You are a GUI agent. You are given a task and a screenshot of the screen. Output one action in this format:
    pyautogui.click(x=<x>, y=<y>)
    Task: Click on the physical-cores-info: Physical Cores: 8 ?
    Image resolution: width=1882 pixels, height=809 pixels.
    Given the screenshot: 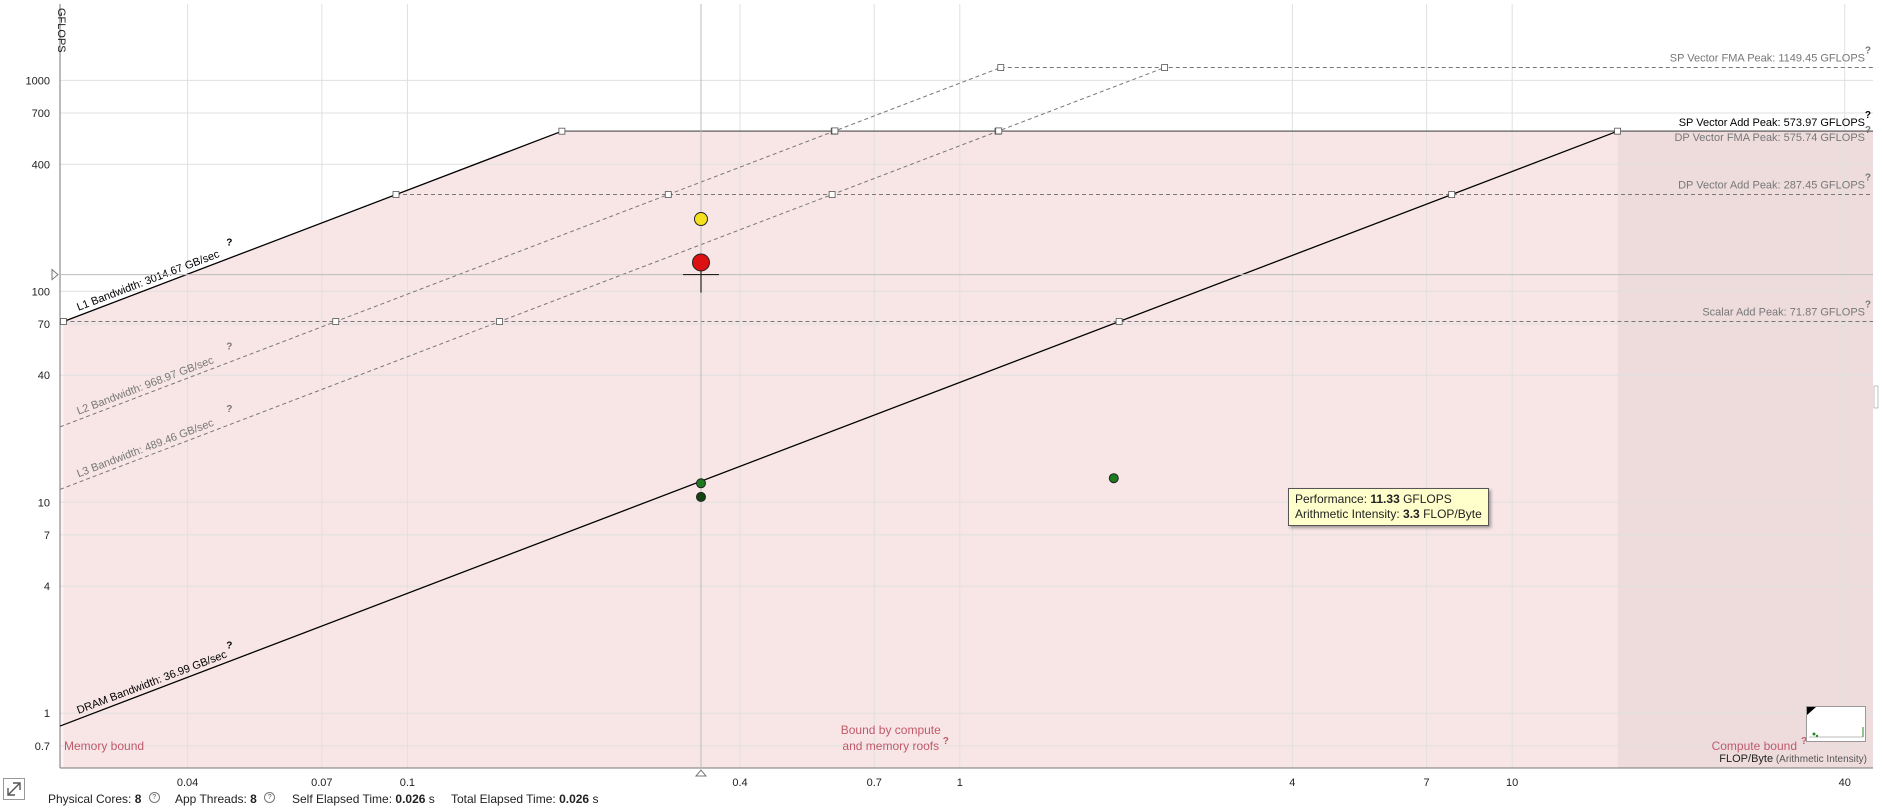 What is the action you would take?
    pyautogui.click(x=104, y=799)
    